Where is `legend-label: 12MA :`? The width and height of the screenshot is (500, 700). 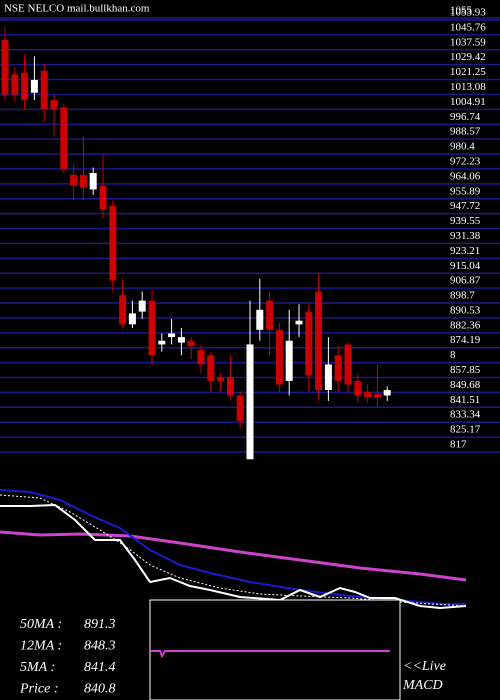 legend-label: 12MA : is located at coordinates (41, 646).